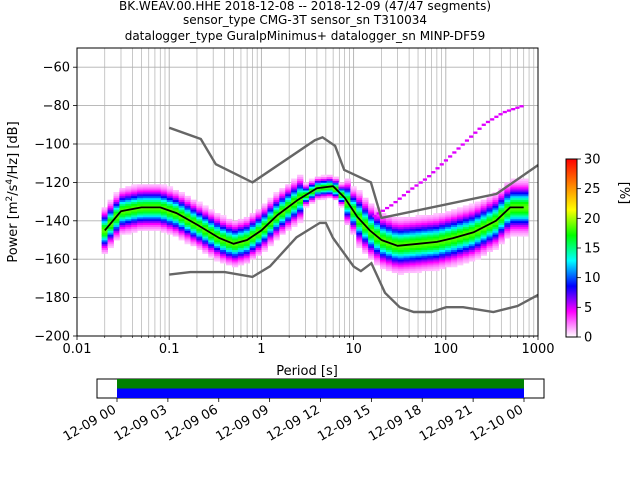 Image resolution: width=640 pixels, height=480 pixels. What do you see at coordinates (320, 388) in the screenshot?
I see `timeline-bars` at bounding box center [320, 388].